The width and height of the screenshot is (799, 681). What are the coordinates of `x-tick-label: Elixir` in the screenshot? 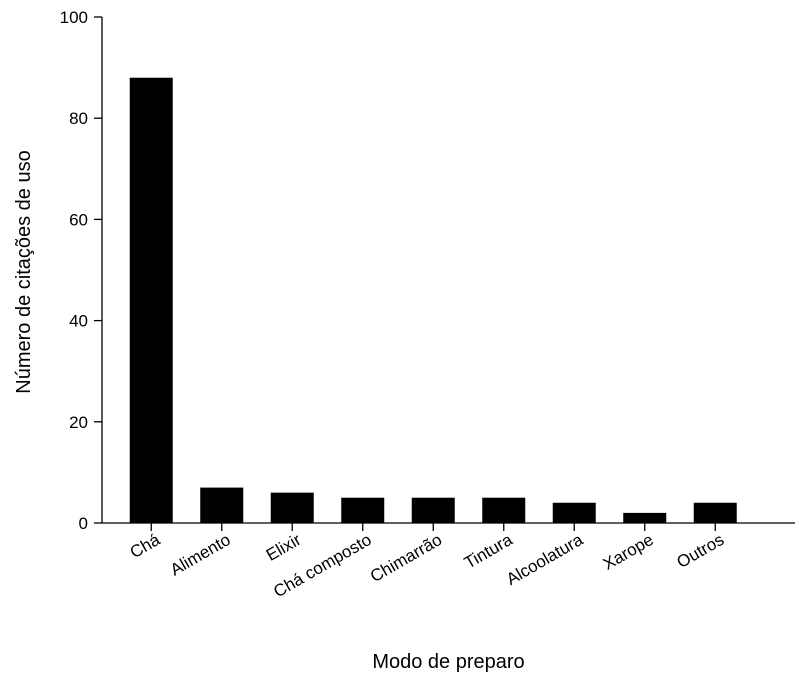 It's located at (284, 547).